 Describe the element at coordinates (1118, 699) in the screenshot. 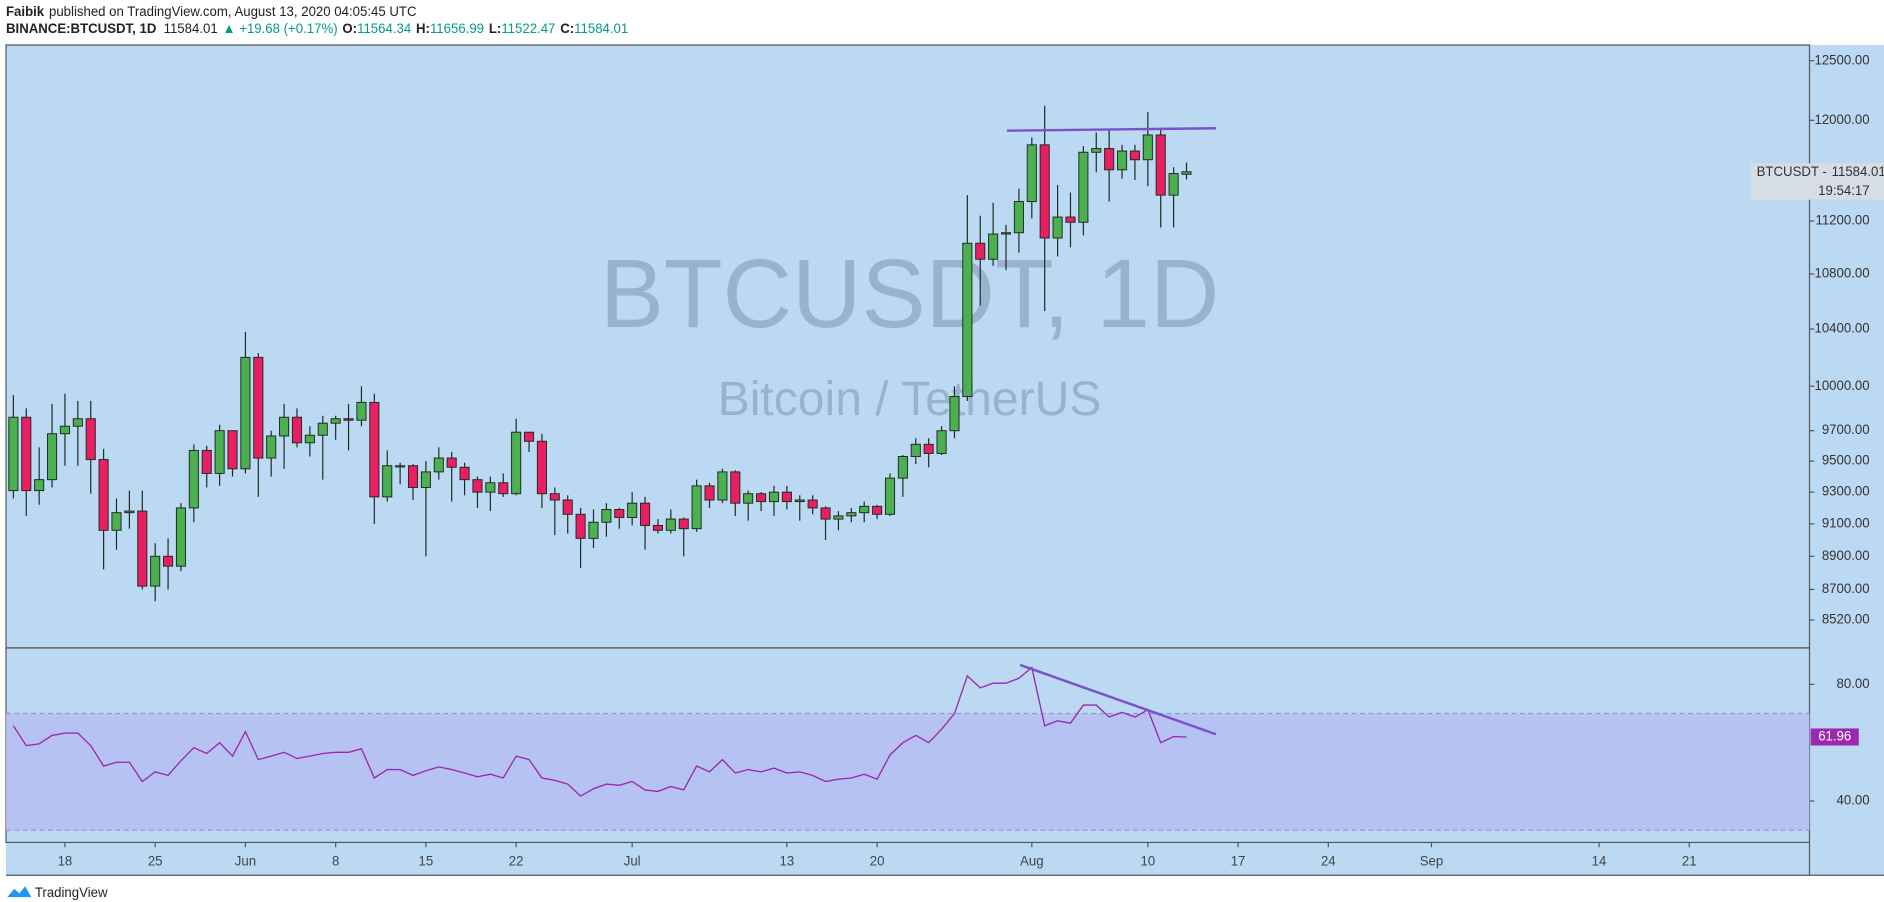

I see `rsi-trend-drawing` at that location.